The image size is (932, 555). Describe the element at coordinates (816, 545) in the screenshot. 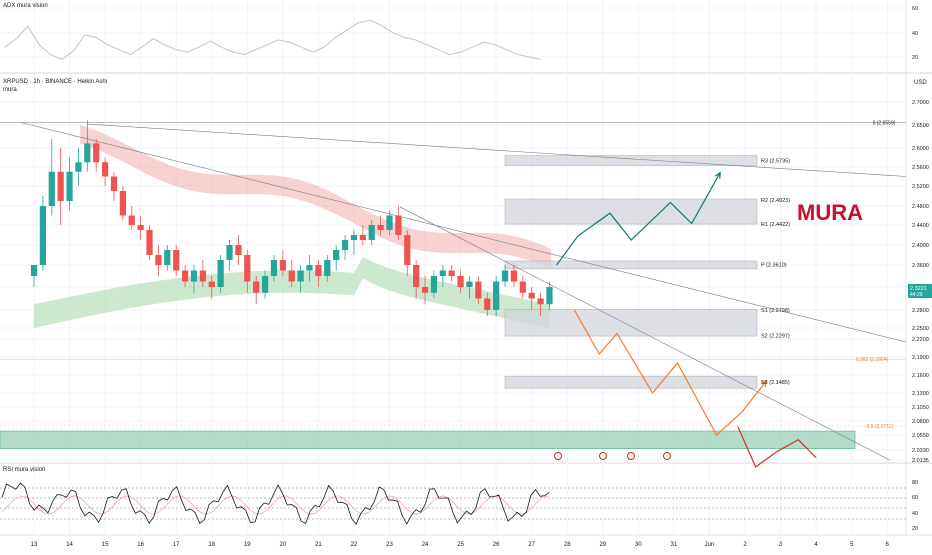

I see `time-tick-label: 4` at that location.